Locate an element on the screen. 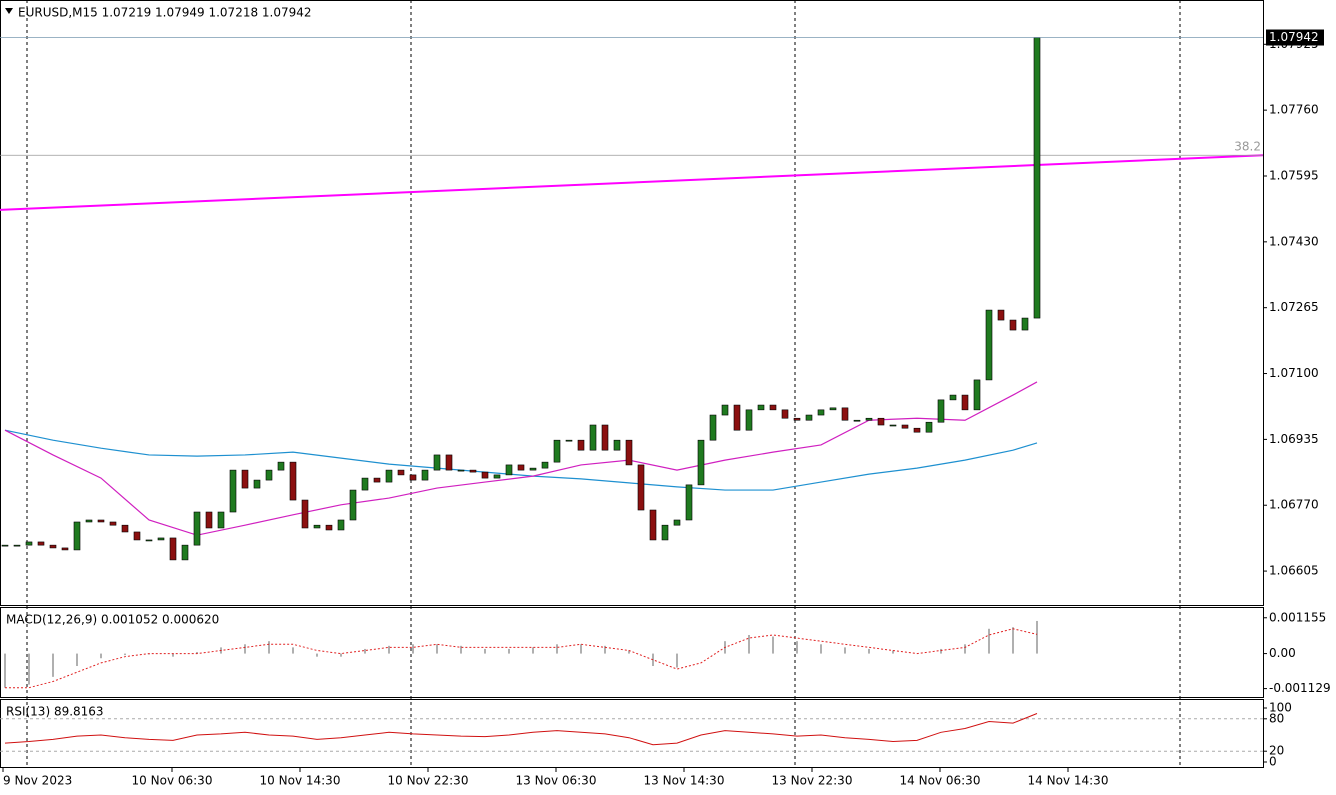  price-box-label: 1.07942 is located at coordinates (1294, 37).